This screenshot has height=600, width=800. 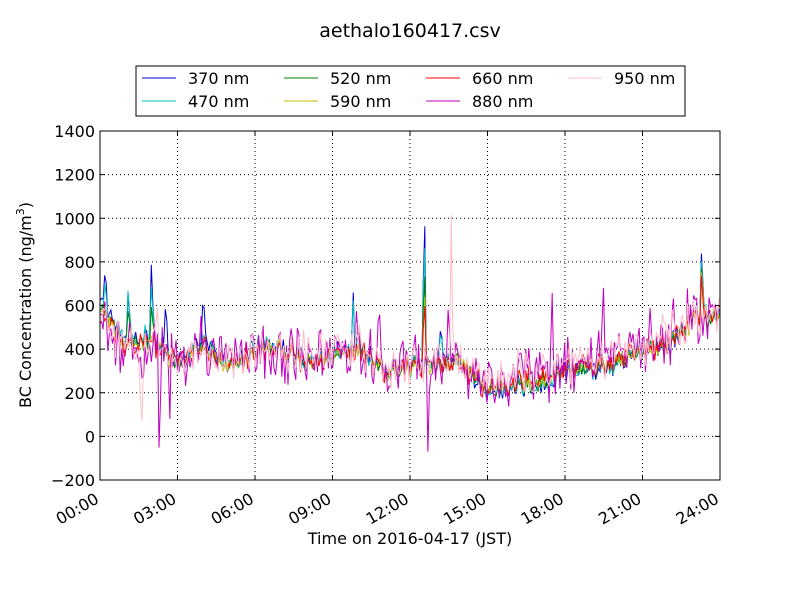 What do you see at coordinates (218, 78) in the screenshot?
I see `legend-label: 370 nm` at bounding box center [218, 78].